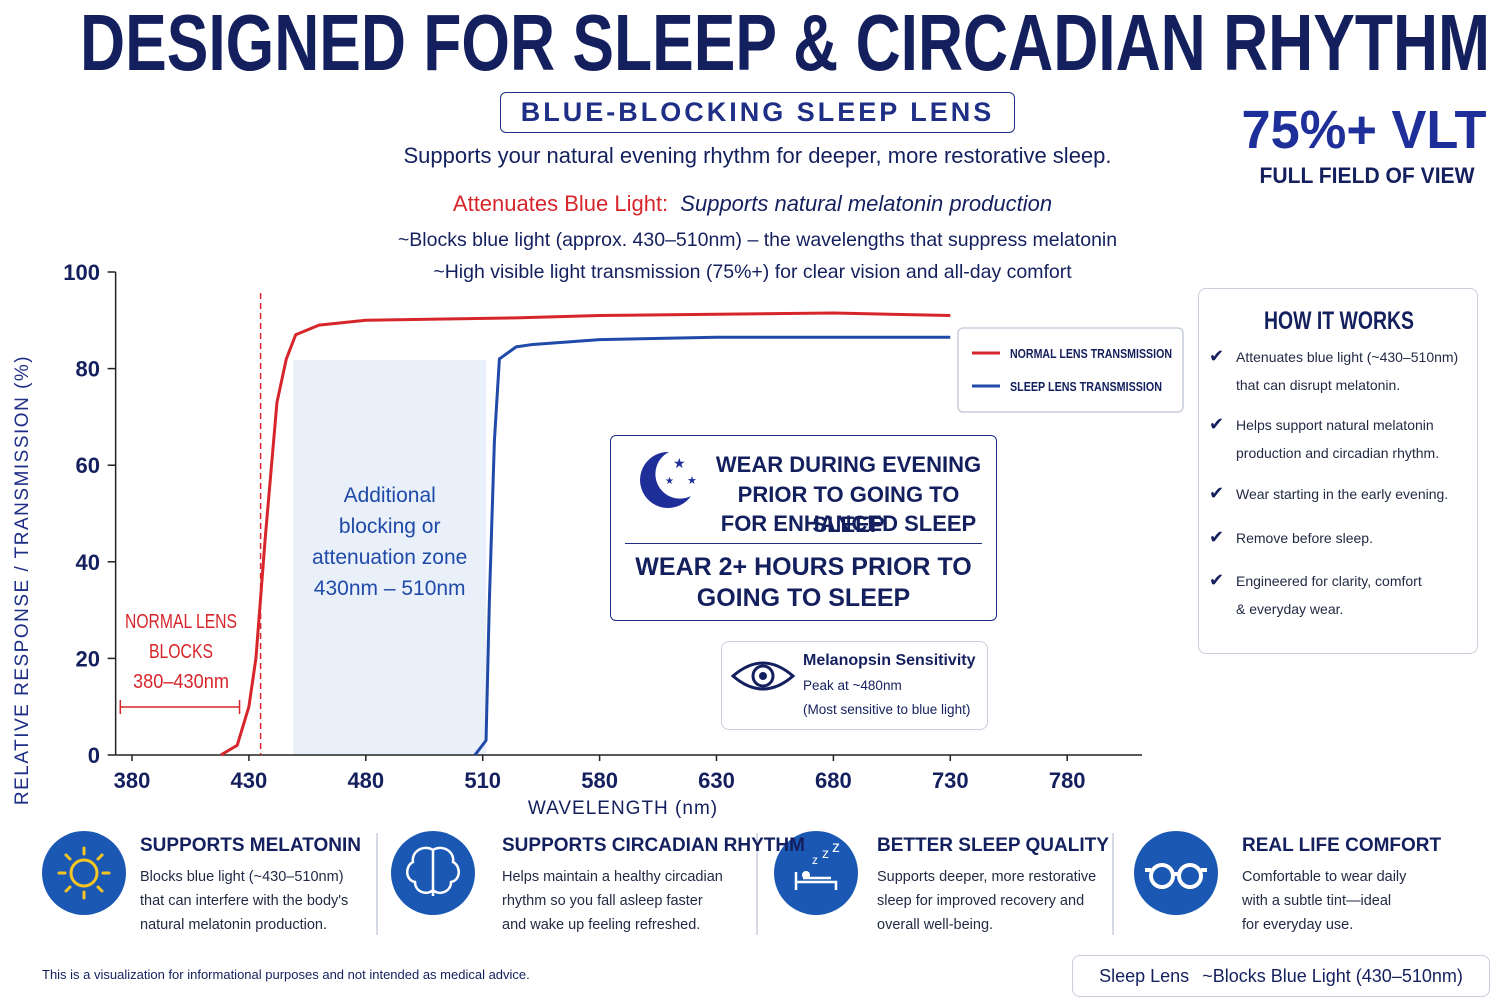  Describe the element at coordinates (889, 660) in the screenshot. I see `melanopsin-title: Melanopsin Sensitivity` at that location.